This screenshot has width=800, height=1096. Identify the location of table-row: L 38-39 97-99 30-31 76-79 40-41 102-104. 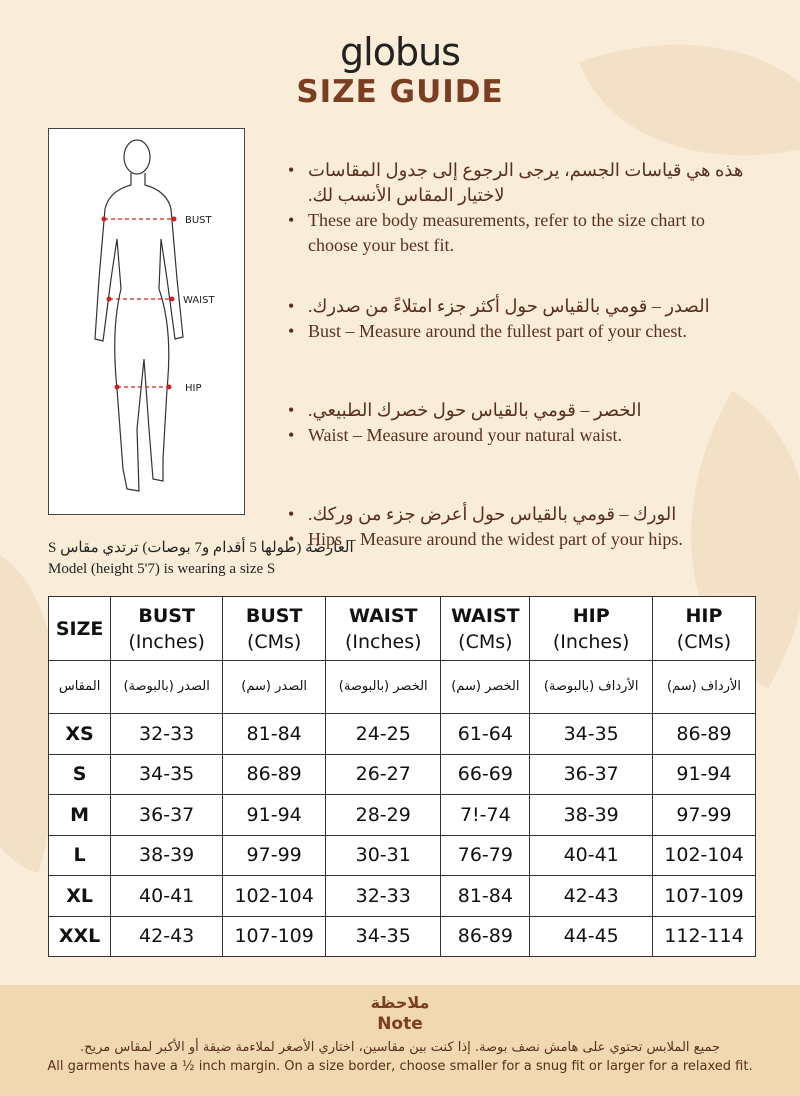
(402, 855).